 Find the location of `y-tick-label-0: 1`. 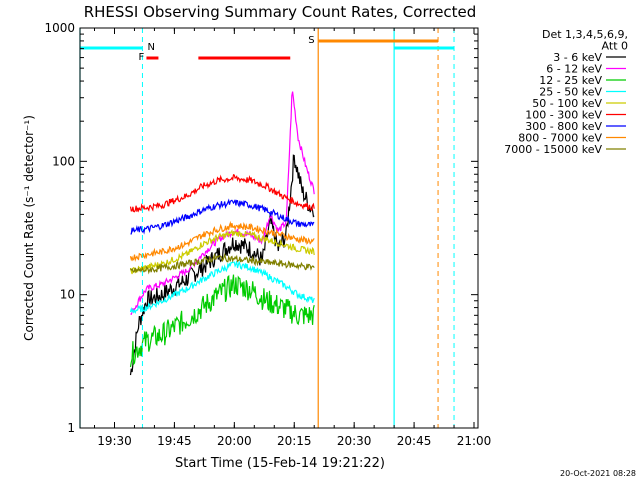

y-tick-label-0: 1 is located at coordinates (71, 428).